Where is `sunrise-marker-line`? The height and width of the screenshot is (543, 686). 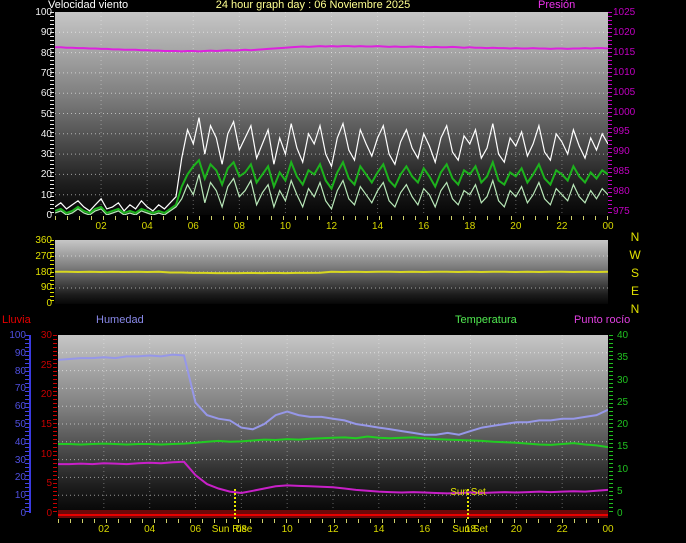
sunrise-marker-line is located at coordinates (235, 505).